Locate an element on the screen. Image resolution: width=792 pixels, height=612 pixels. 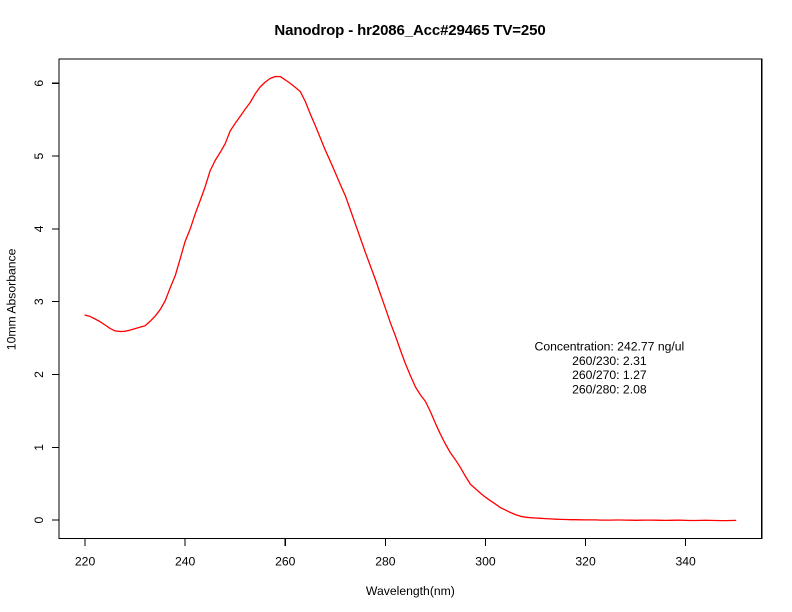
svg-text: 0 is located at coordinates (39, 520).